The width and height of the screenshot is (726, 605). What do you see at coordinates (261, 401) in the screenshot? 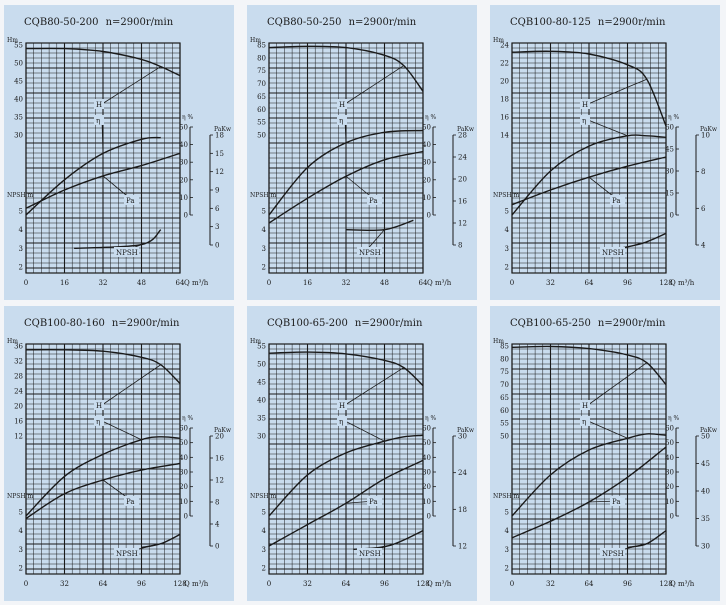
I see `head-tick-label: 40` at bounding box center [261, 401].